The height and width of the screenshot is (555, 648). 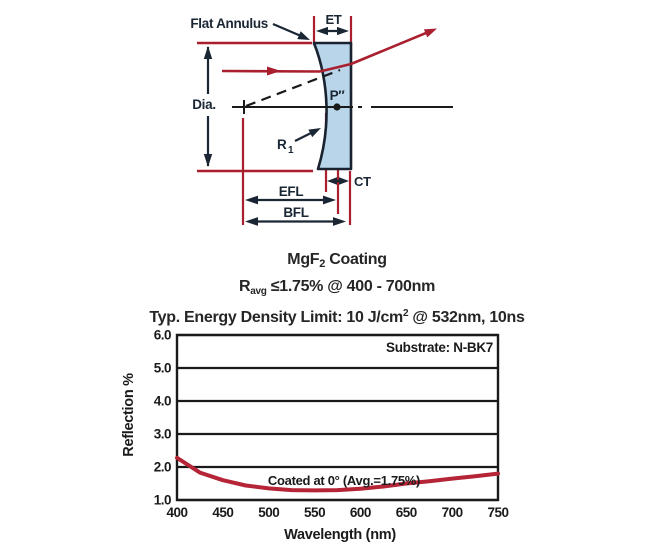 What do you see at coordinates (208, 52) in the screenshot?
I see `diameter-arrowhead-top` at bounding box center [208, 52].